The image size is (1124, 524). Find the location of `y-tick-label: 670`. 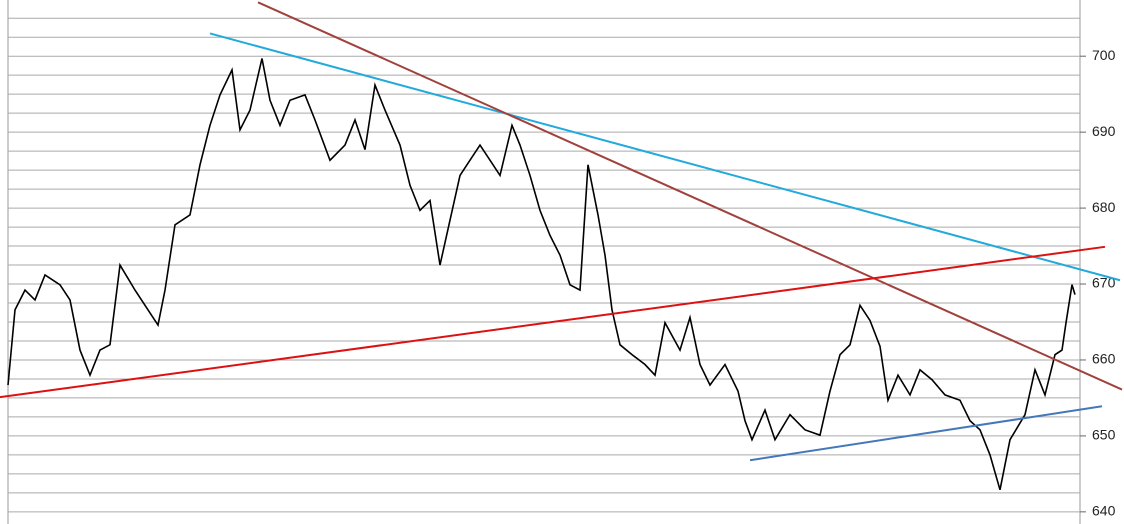

y-tick-label: 670 is located at coordinates (1104, 283).